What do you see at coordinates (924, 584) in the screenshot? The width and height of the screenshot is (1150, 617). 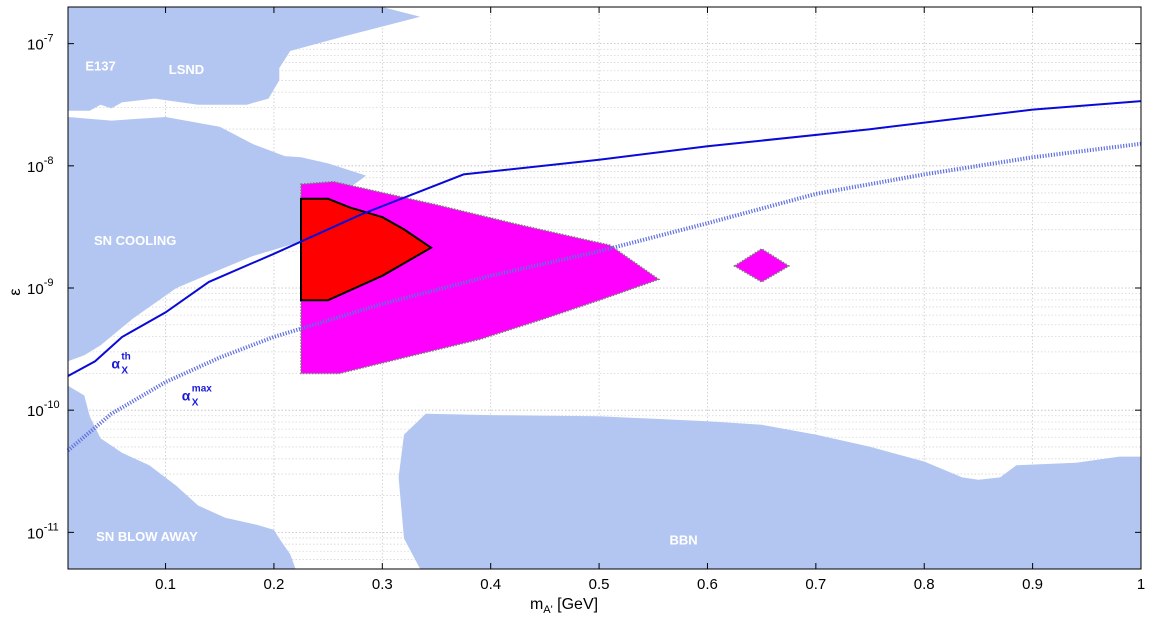 I see `x-tick-label: 0.8` at bounding box center [924, 584].